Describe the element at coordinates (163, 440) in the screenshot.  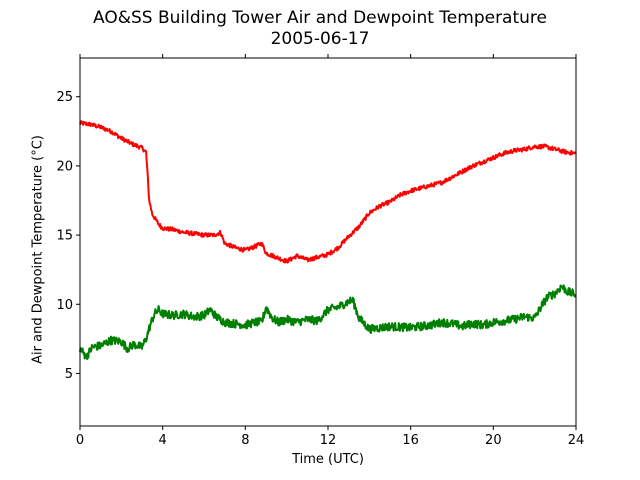
I see `x-tick-label: 4` at that location.